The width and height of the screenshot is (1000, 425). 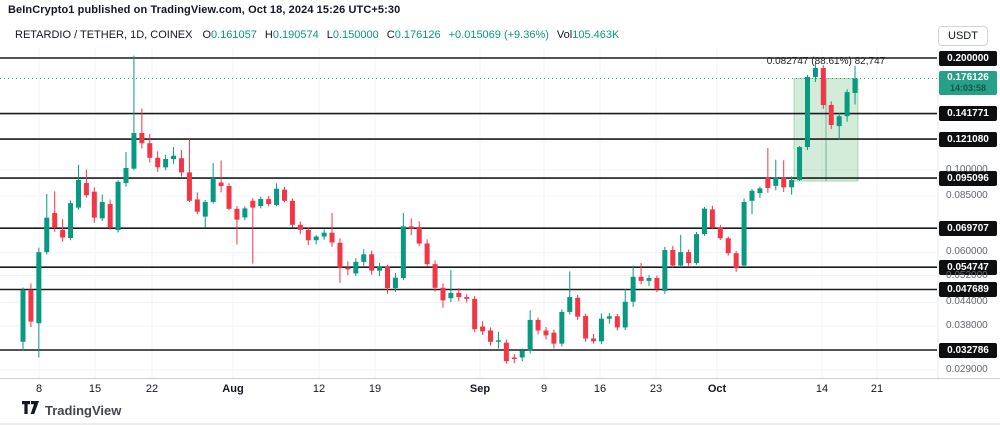 What do you see at coordinates (826, 61) in the screenshot?
I see `measure-tool-annotation: 0.082747 (88.61%) 82,747` at bounding box center [826, 61].